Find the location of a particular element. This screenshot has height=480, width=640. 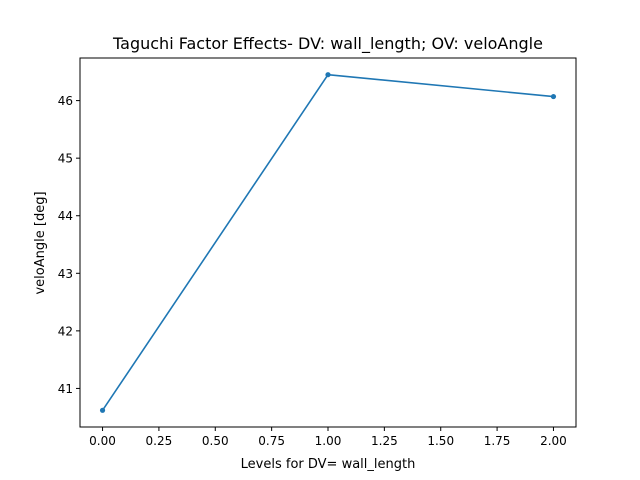

x-tick-label: 1.25 is located at coordinates (384, 441).